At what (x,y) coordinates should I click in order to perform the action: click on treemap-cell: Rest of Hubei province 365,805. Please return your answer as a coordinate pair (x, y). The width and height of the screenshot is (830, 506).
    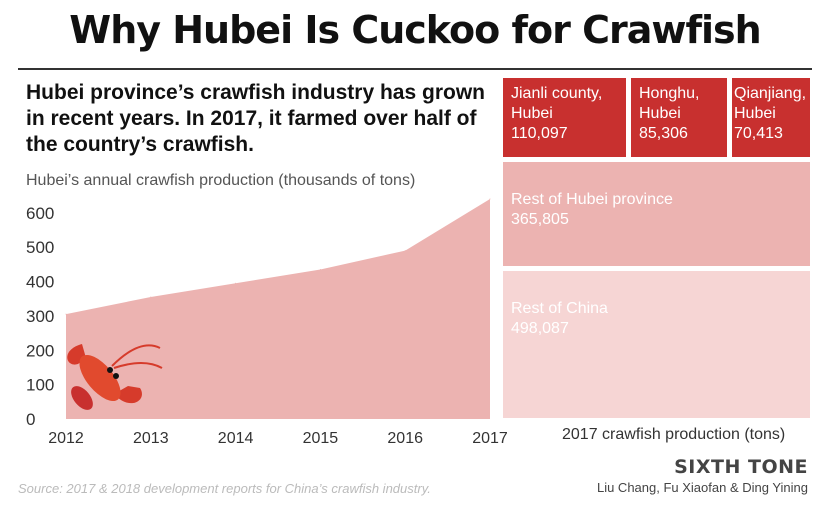
    Looking at the image, I should click on (656, 214).